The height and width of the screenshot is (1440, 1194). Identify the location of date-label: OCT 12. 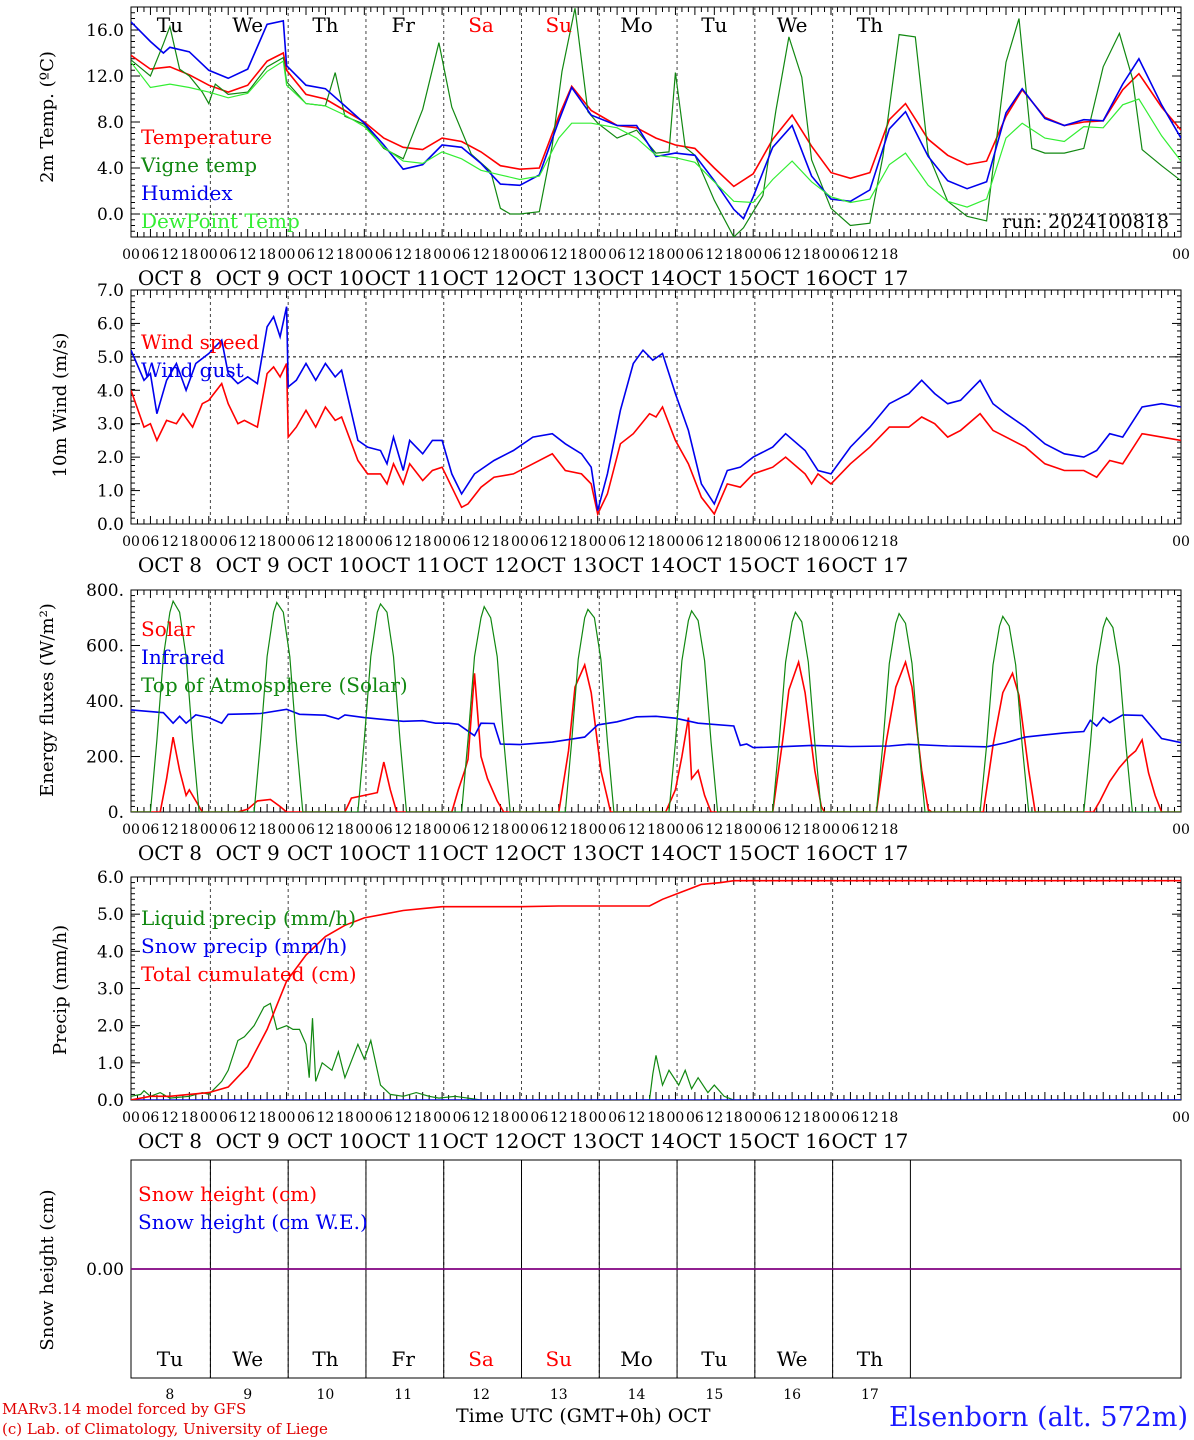
(481, 1141).